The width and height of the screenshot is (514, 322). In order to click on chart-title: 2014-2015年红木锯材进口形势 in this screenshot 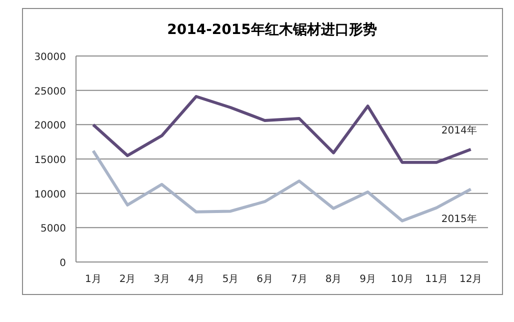, I will do `click(272, 30)`.